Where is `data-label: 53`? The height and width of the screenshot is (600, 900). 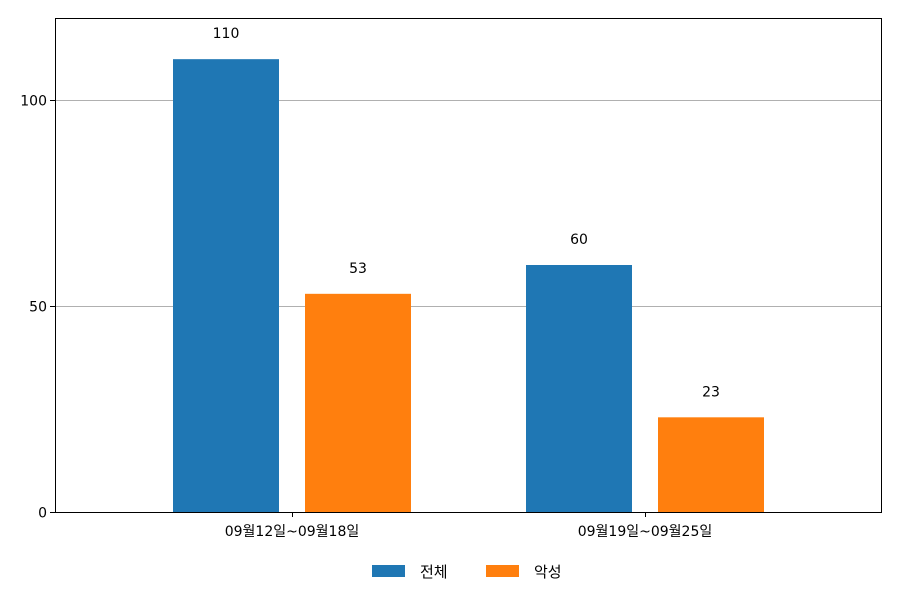 data-label: 53 is located at coordinates (358, 269).